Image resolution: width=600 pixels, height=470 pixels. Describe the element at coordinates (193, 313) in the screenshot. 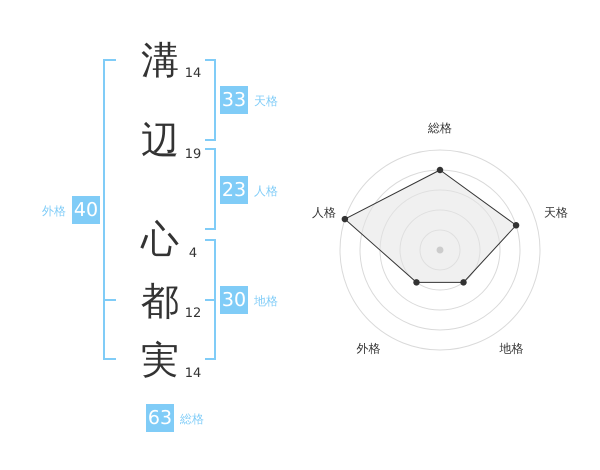

I see `data-label: 12` at that location.